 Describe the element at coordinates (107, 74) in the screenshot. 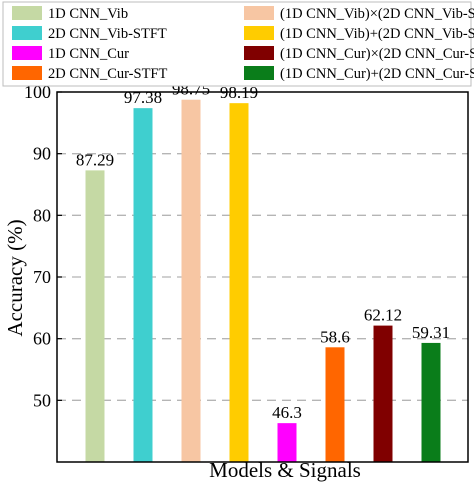

I see `legend-entry: 2D CNN_Cur-STFT` at that location.